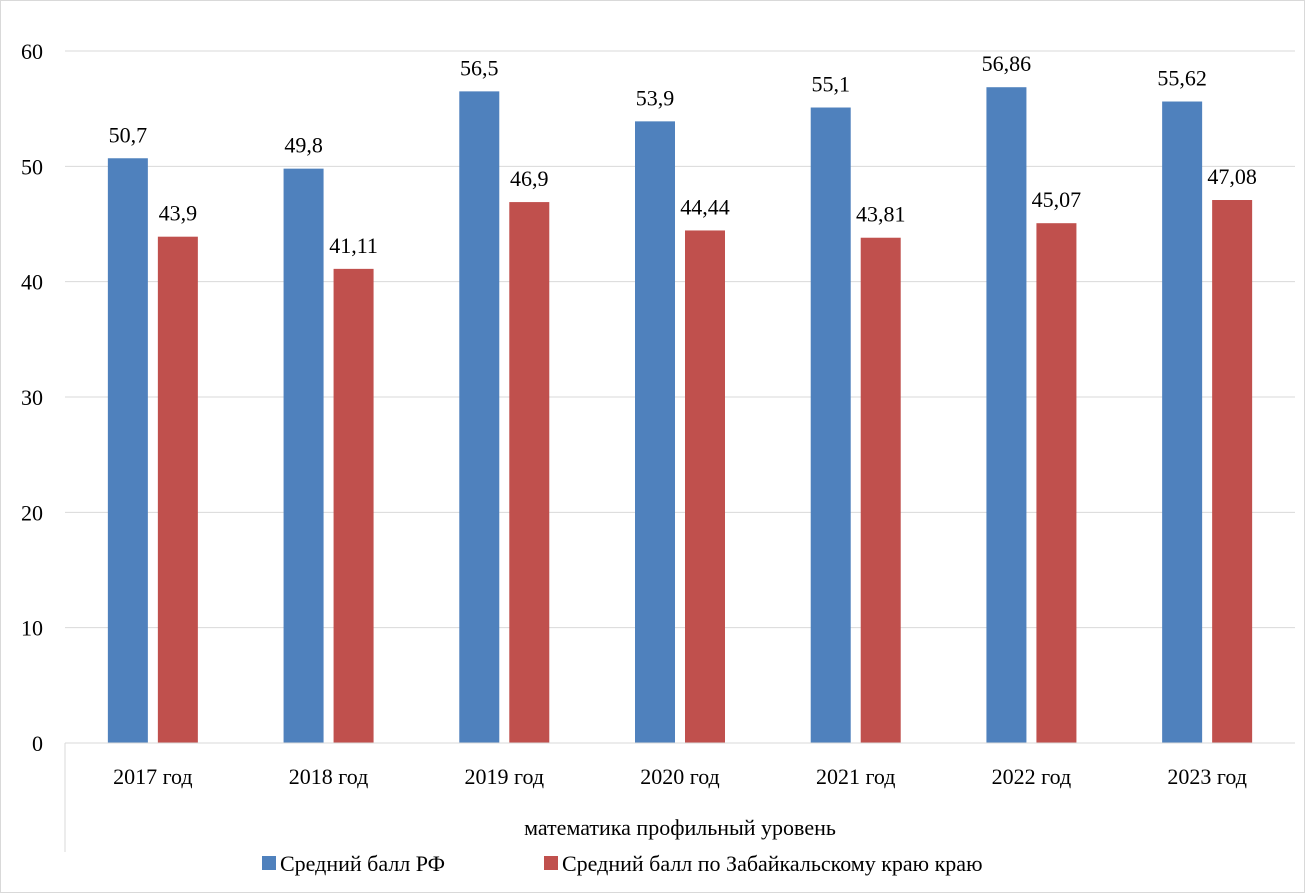 This screenshot has width=1307, height=895. Describe the element at coordinates (153, 776) in the screenshot. I see `x-category-label: 2017 год` at that location.